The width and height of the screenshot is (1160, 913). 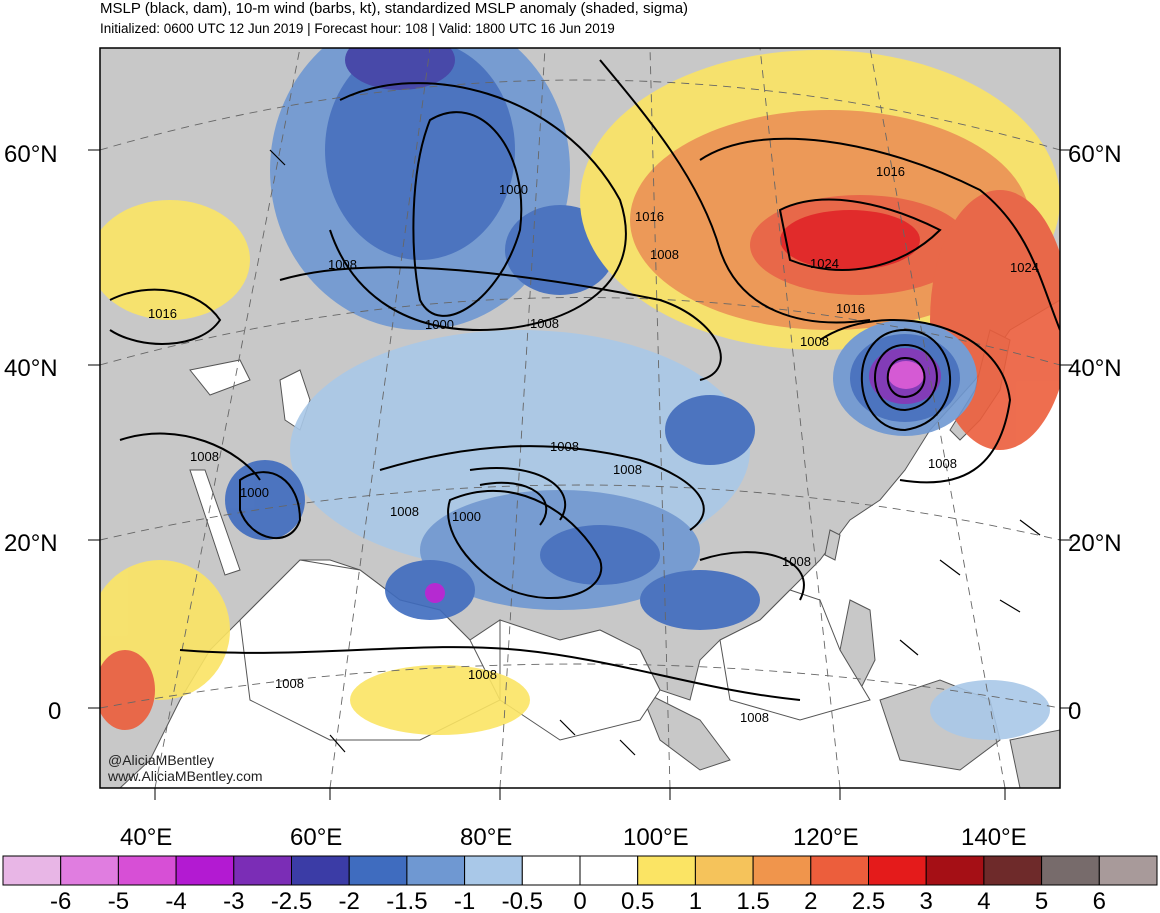 What do you see at coordinates (522, 900) in the screenshot?
I see `colorbar-tick-label: -0.5` at bounding box center [522, 900].